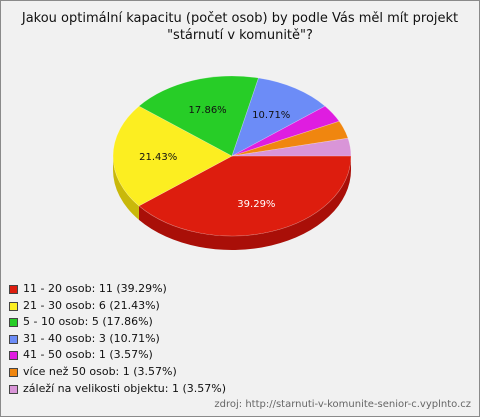  Describe the element at coordinates (91, 338) in the screenshot. I see `legend-label: 31 - 40 osob: 3 (10.71%)` at that location.